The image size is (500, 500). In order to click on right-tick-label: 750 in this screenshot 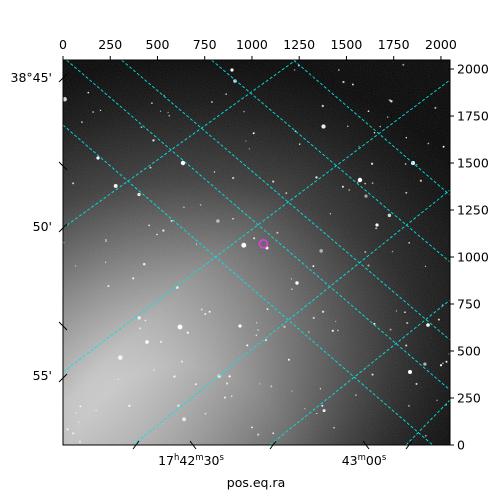, I will do `click(469, 304)`.